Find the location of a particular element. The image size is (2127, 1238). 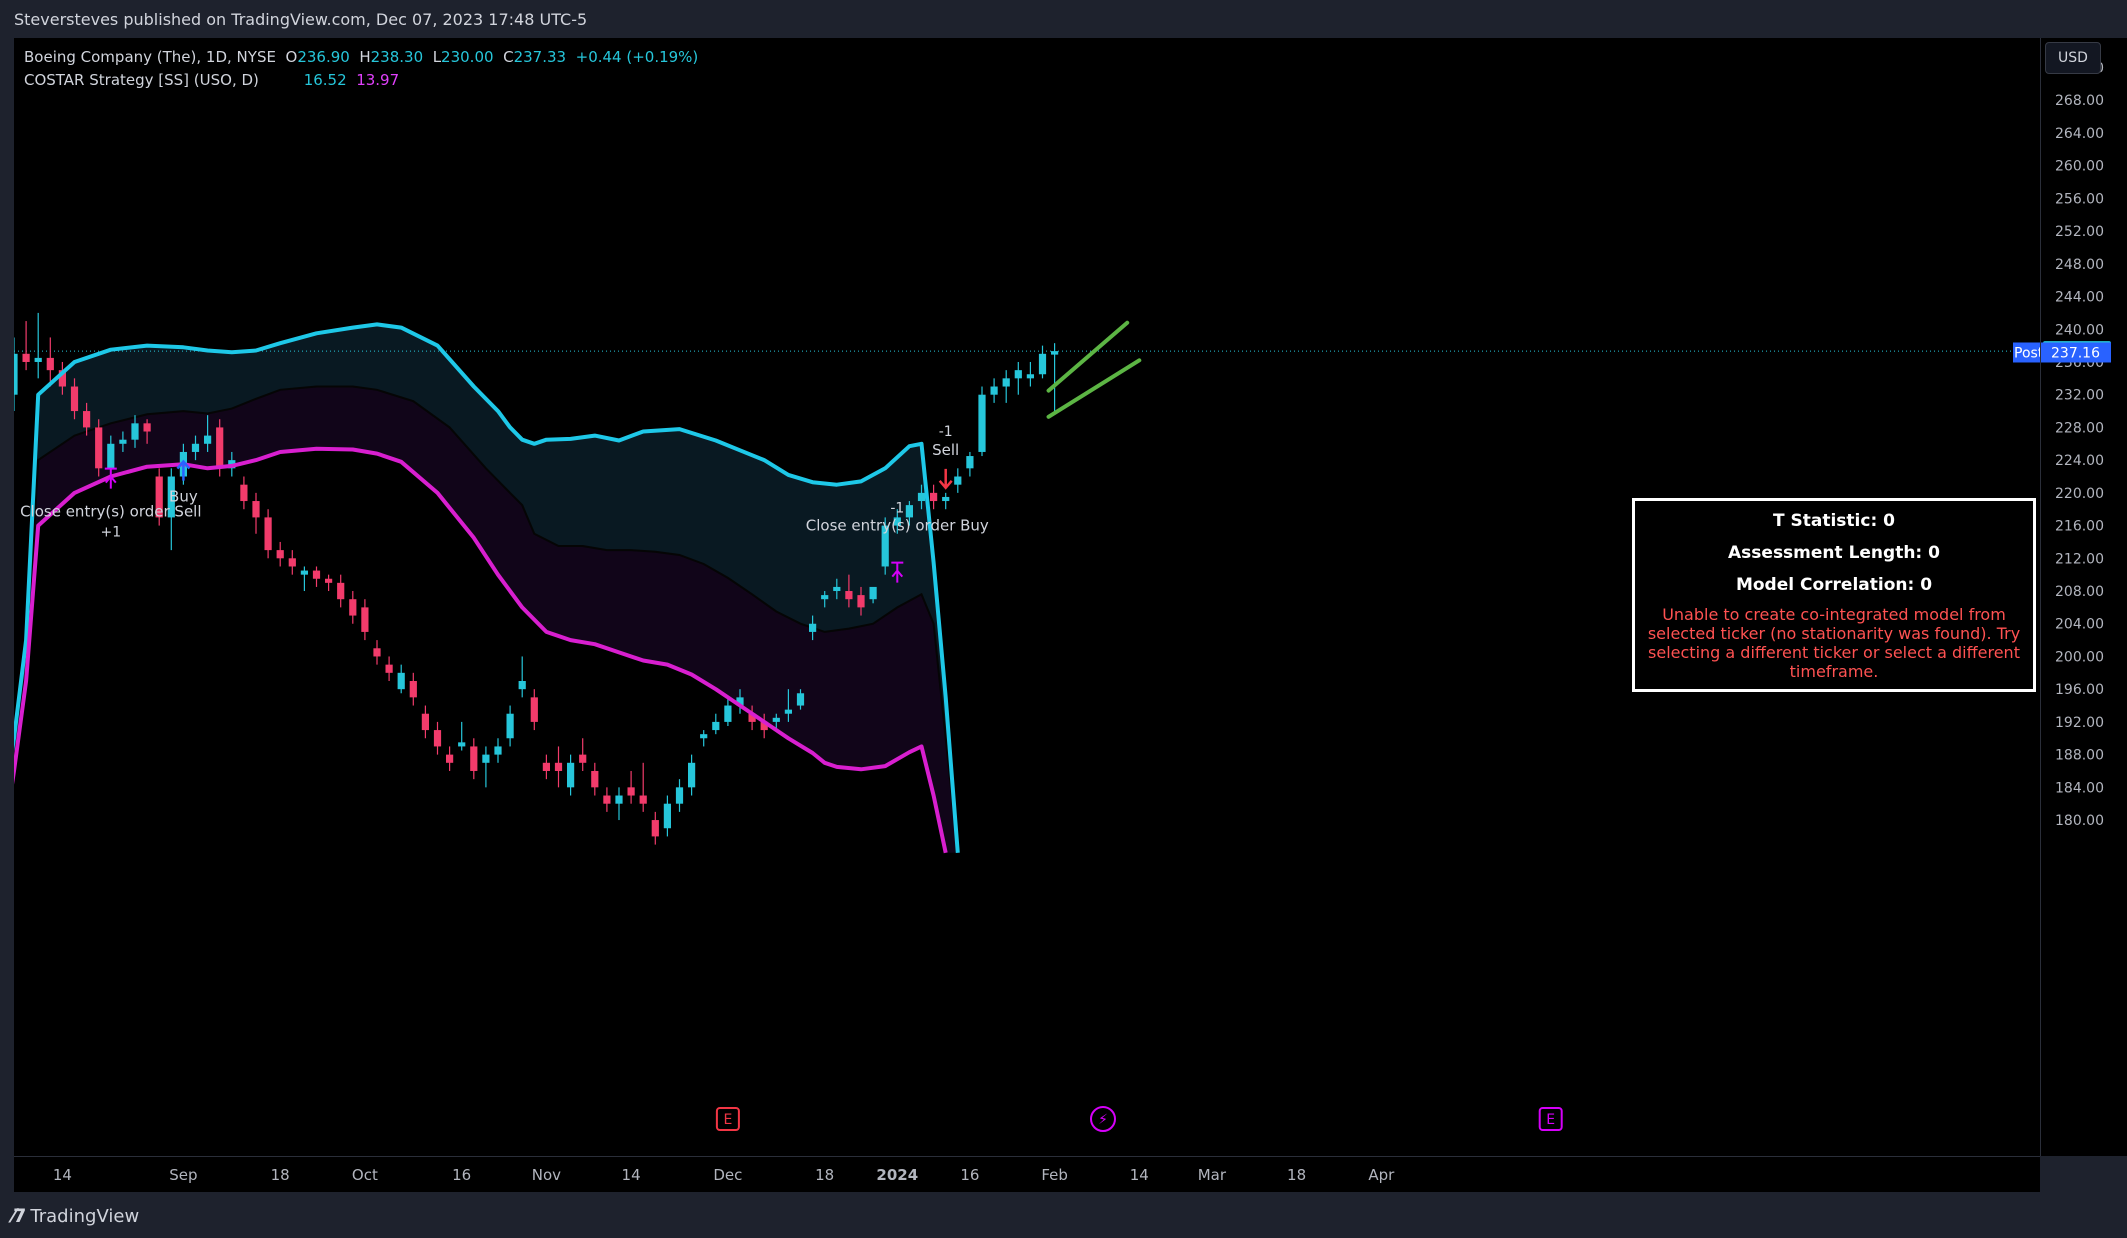

price-tick-label: 244.00 is located at coordinates (2079, 298).